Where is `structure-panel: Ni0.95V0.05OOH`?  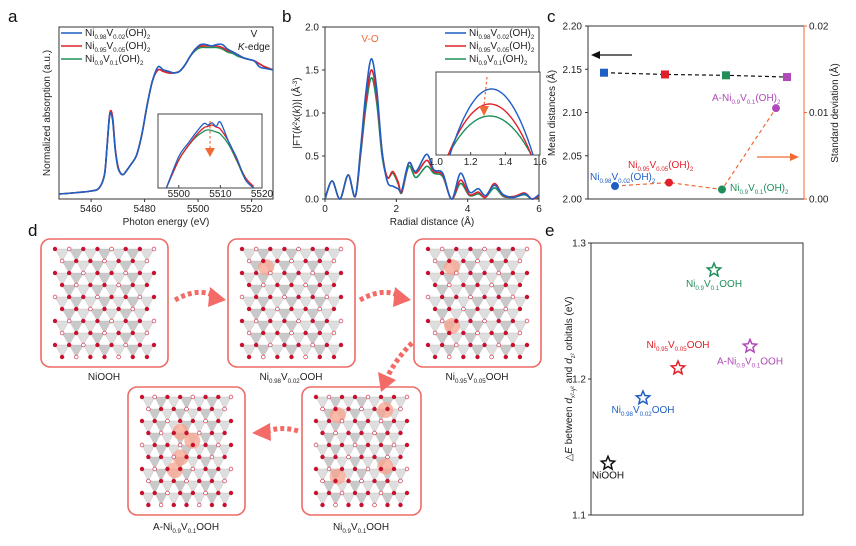
structure-panel: Ni0.95V0.05OOH is located at coordinates (477, 311).